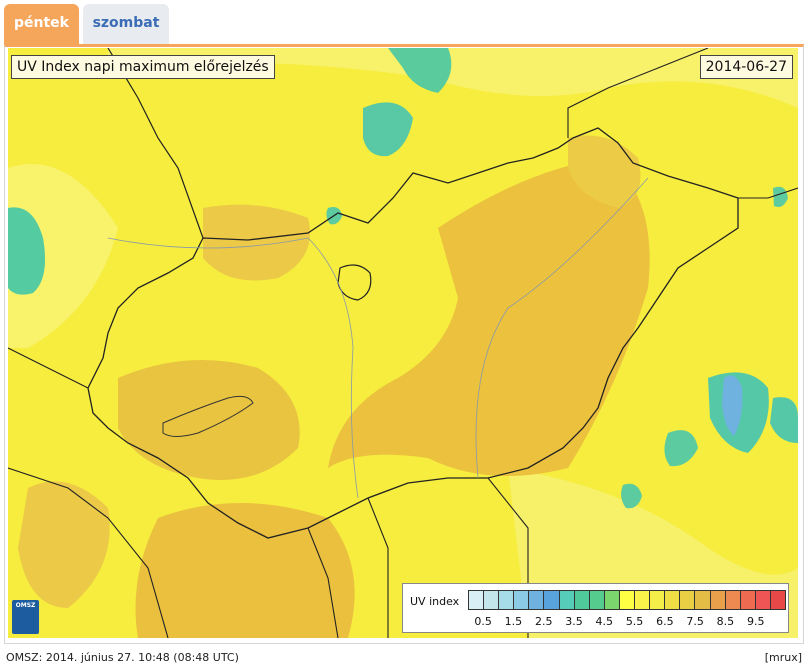 This screenshot has width=810, height=672. What do you see at coordinates (725, 621) in the screenshot?
I see `legend-tick-label: 8.5` at bounding box center [725, 621].